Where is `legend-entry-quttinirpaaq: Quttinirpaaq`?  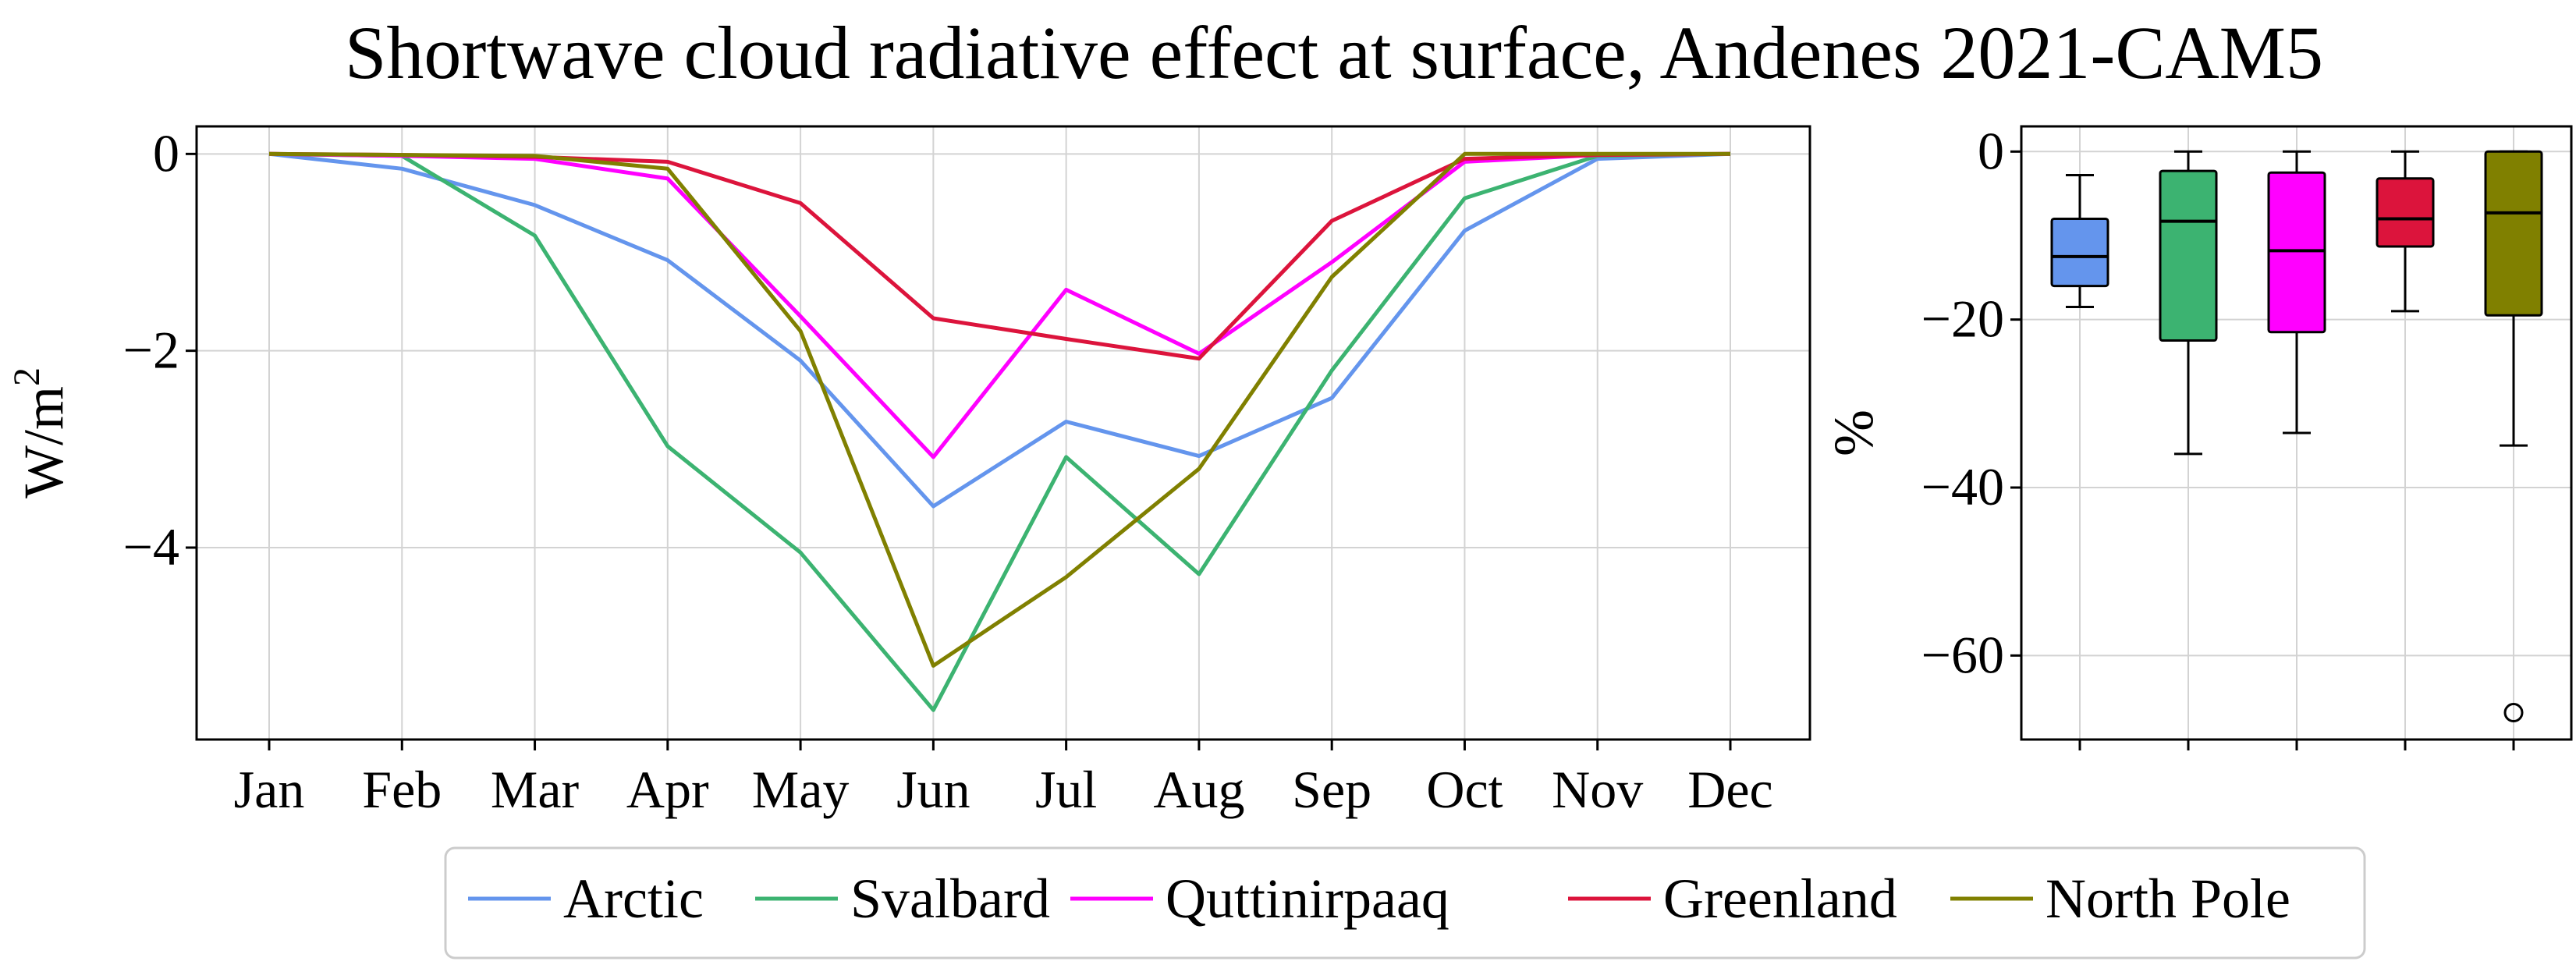
legend-entry-quttinirpaaq: Quttinirpaaq is located at coordinates (1259, 898).